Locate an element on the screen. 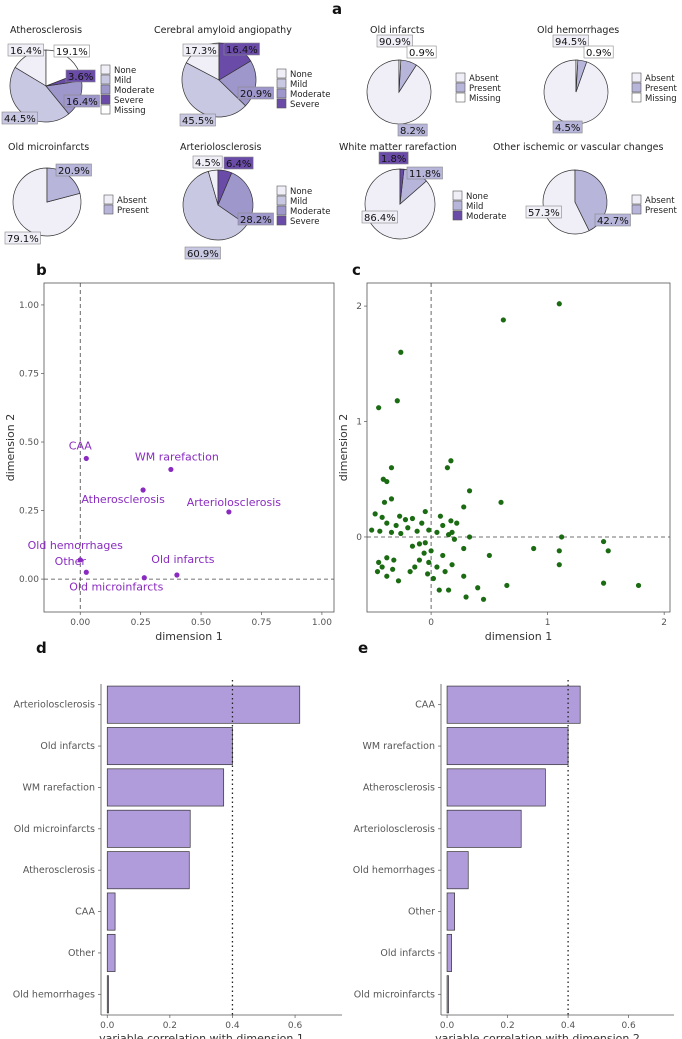  x-tick-label: 2 is located at coordinates (664, 623).